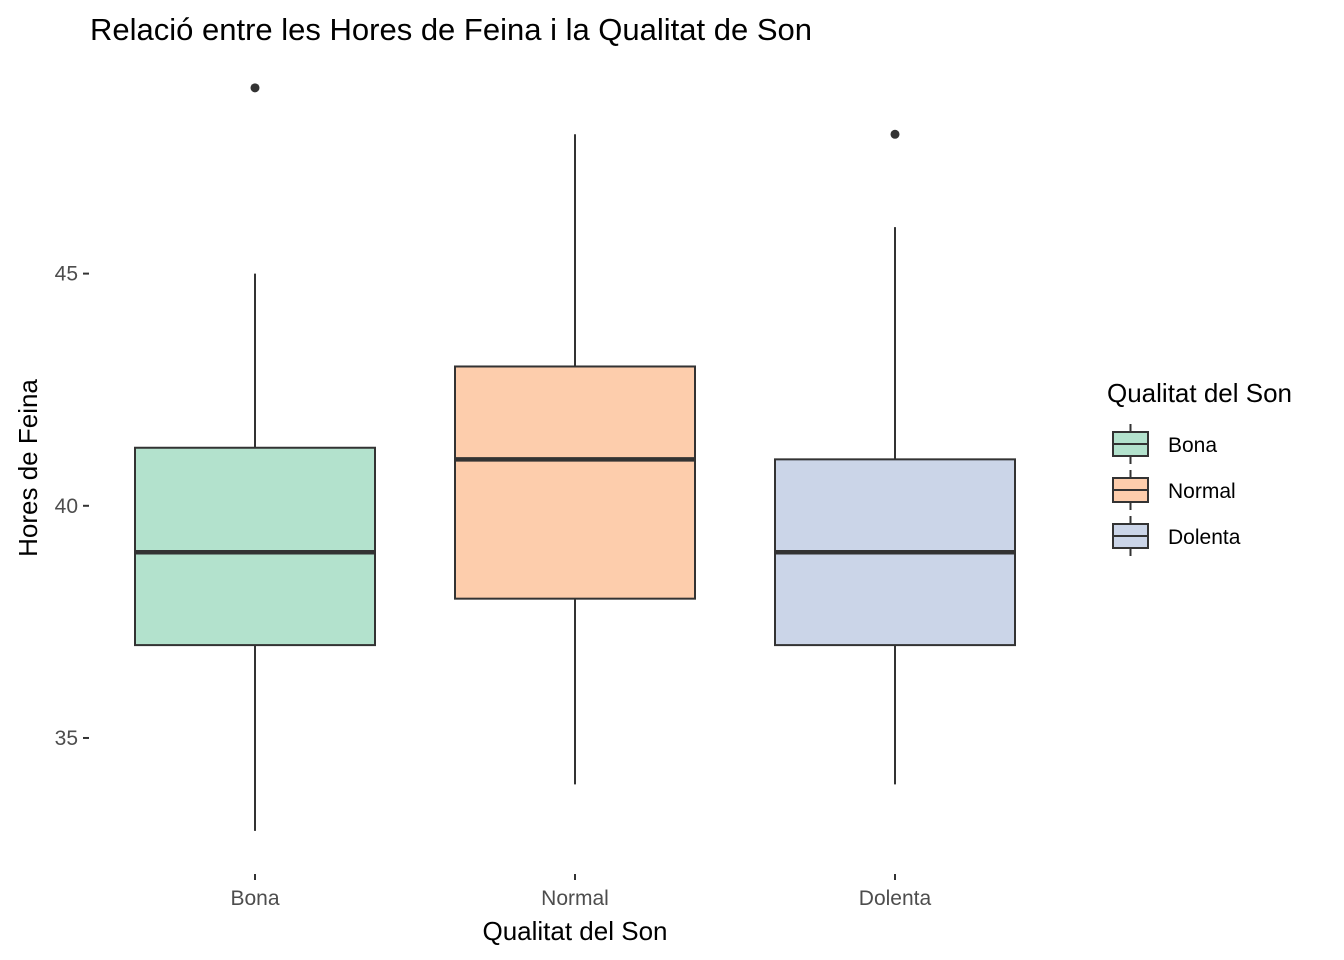  I want to click on legend-title: Qualitat del Son, so click(1199, 393).